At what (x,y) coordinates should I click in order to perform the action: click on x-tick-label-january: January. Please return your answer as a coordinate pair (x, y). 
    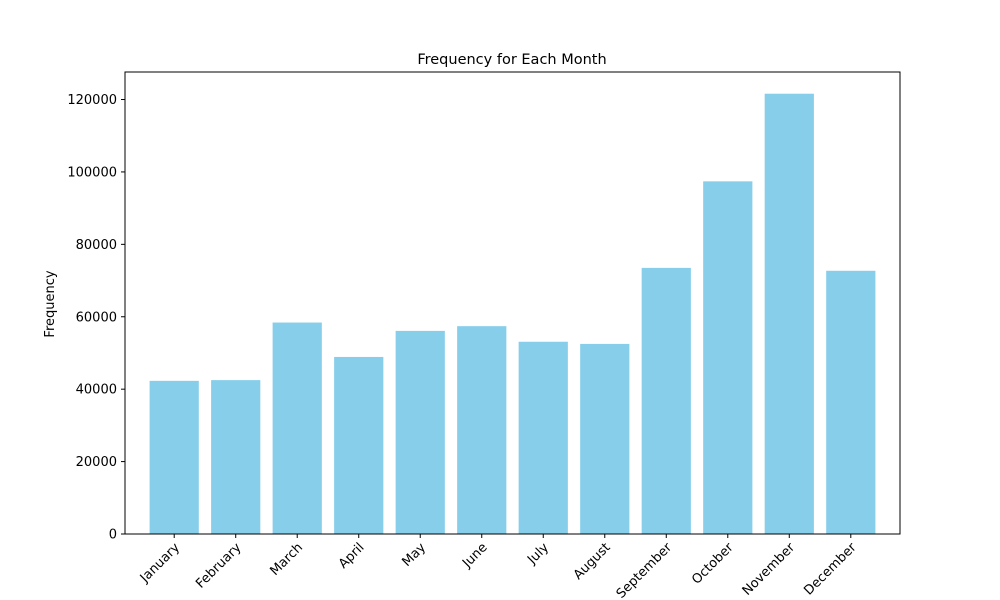
    Looking at the image, I should click on (160, 563).